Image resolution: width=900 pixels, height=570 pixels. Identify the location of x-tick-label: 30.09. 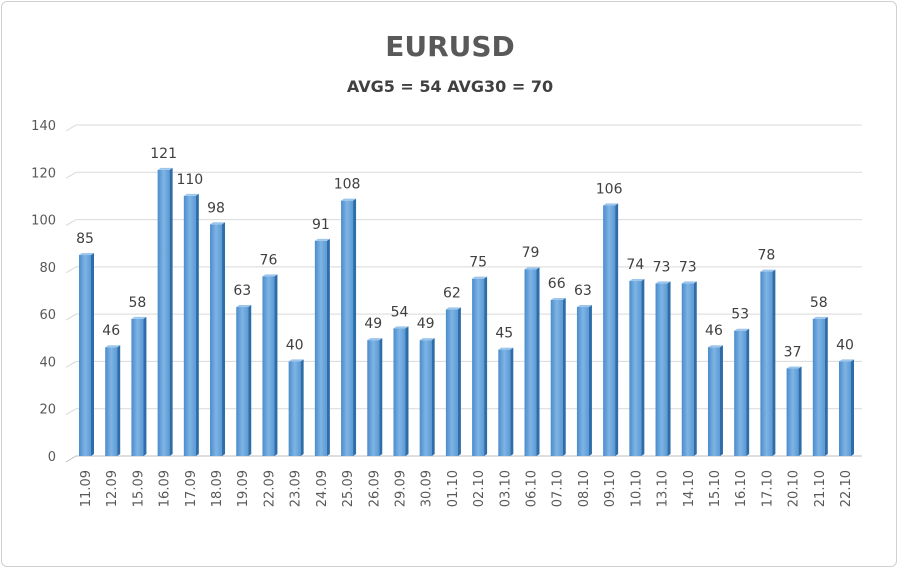
(427, 488).